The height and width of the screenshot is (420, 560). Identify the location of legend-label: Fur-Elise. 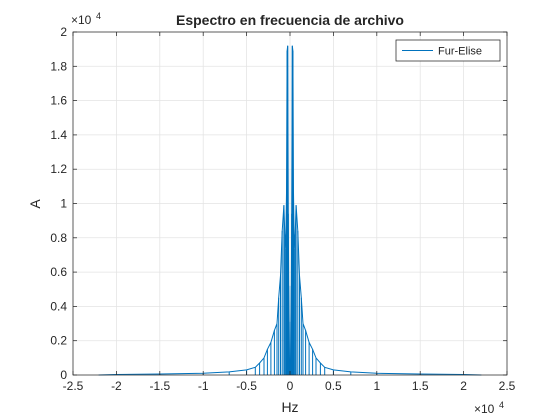
(460, 52).